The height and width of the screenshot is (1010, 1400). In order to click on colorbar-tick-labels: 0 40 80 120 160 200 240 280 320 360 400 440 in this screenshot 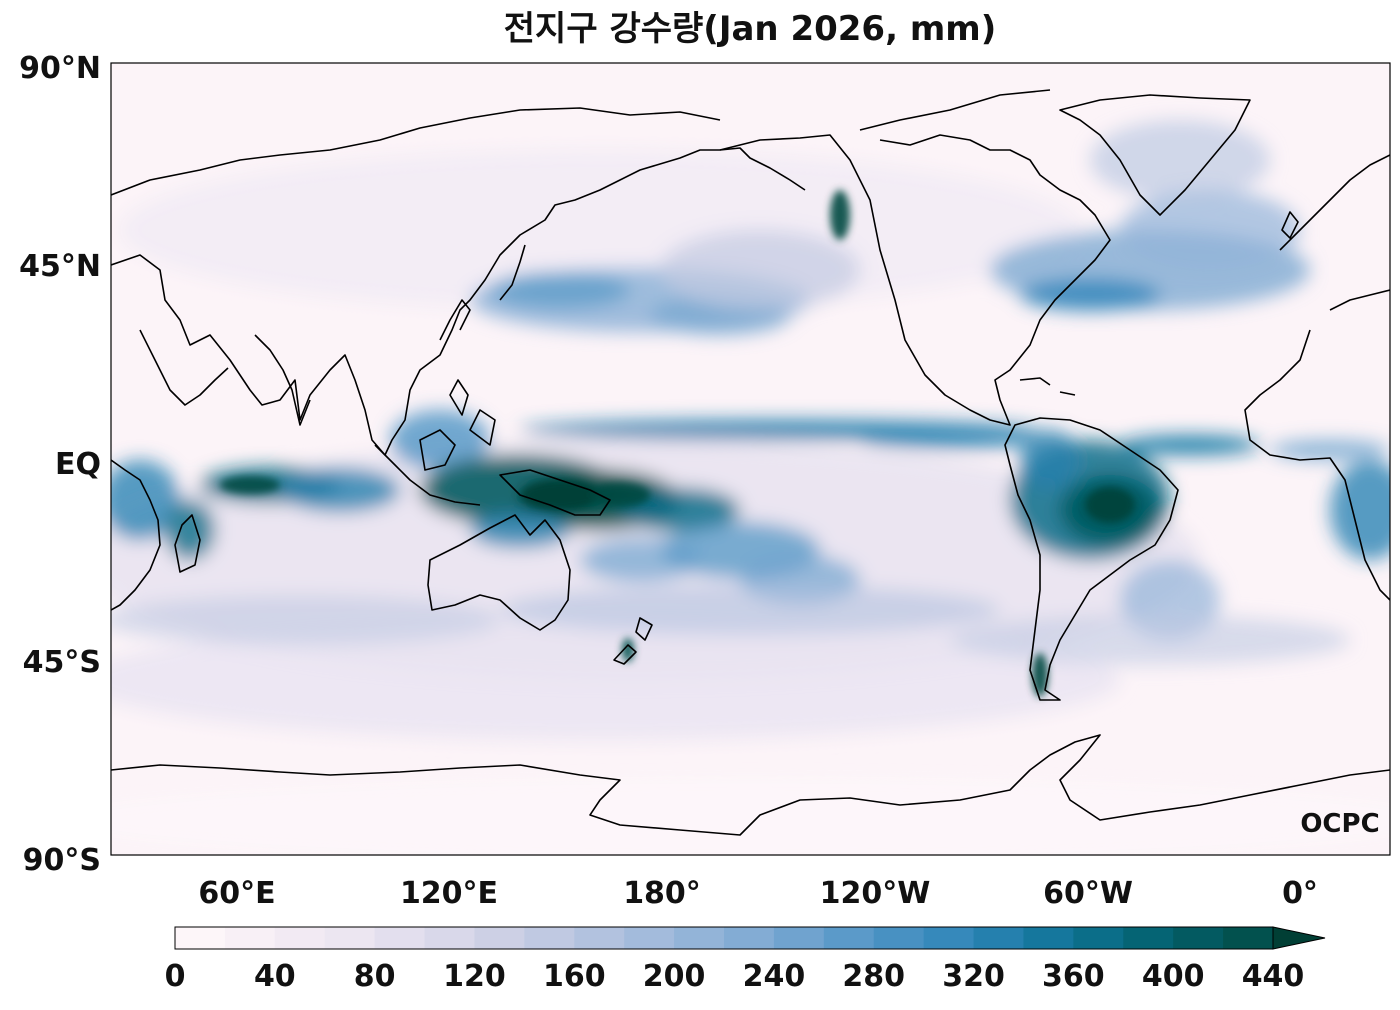, I will do `click(735, 976)`.